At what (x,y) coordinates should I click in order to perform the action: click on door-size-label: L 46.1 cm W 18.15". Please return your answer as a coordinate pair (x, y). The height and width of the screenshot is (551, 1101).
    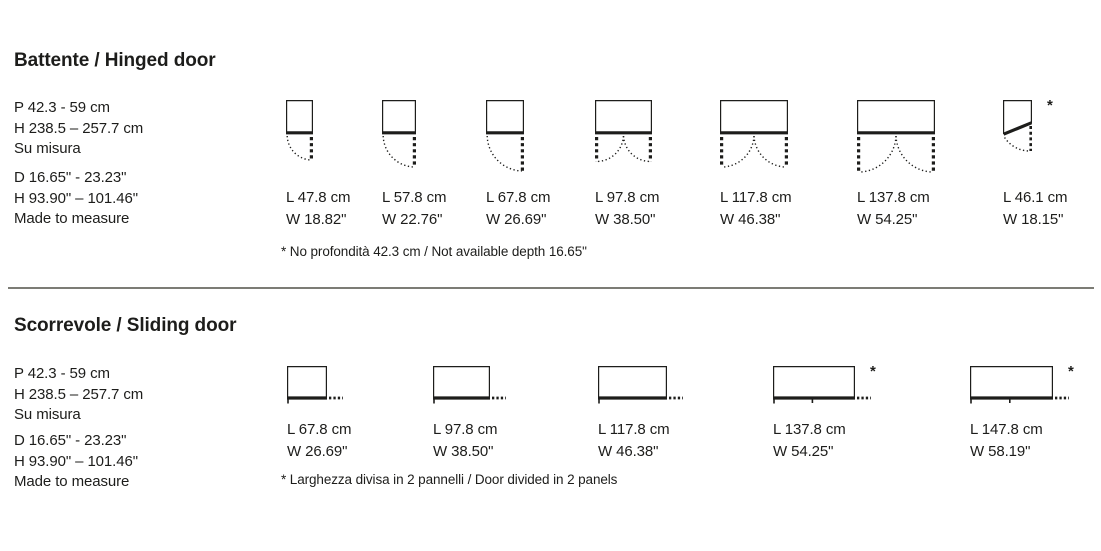
    Looking at the image, I should click on (1035, 209).